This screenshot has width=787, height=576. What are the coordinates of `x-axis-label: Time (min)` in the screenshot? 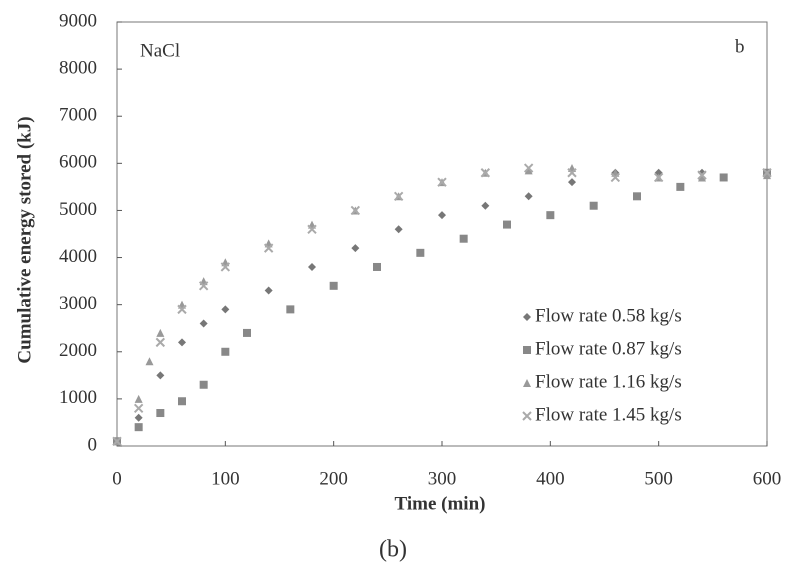 It's located at (440, 503).